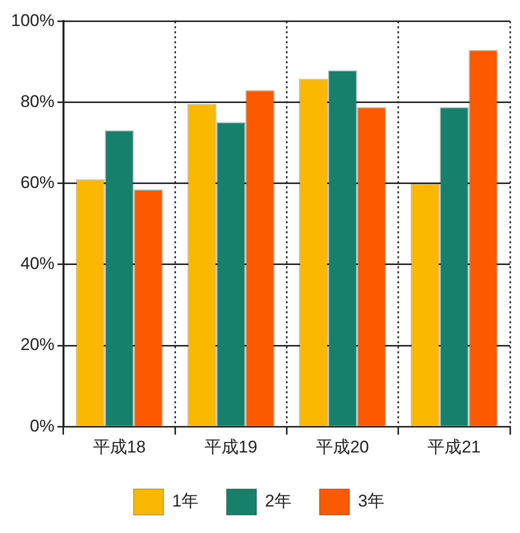 This screenshot has height=533, width=520. Describe the element at coordinates (278, 501) in the screenshot. I see `legend-label: 2年` at that location.